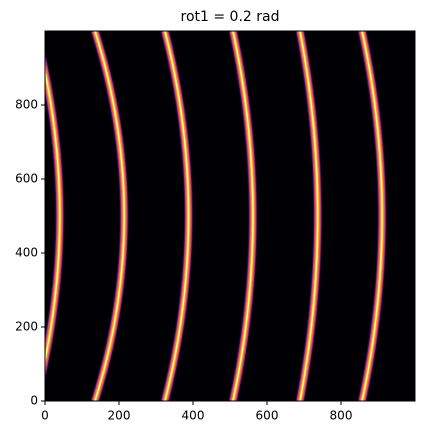 This screenshot has height=439, width=425. I want to click on x-tick-label: 0, so click(45, 416).